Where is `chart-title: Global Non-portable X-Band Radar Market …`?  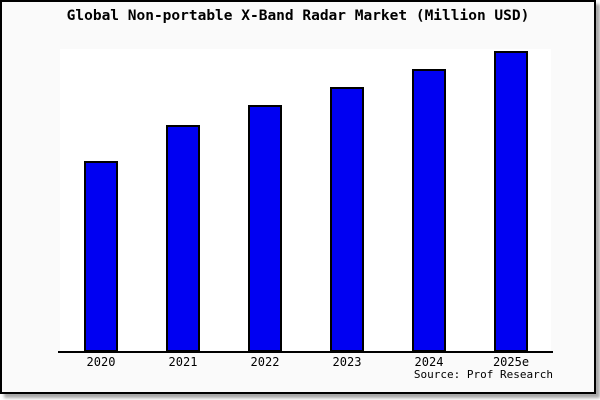 chart-title: Global Non-portable X-Band Radar Market … is located at coordinates (298, 16).